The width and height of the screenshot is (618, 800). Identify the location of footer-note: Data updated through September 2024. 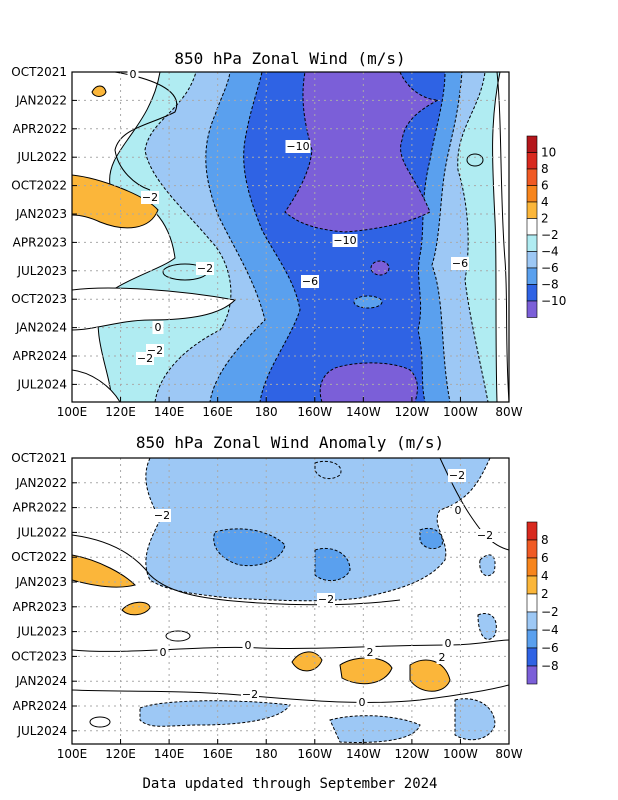
(289, 784).